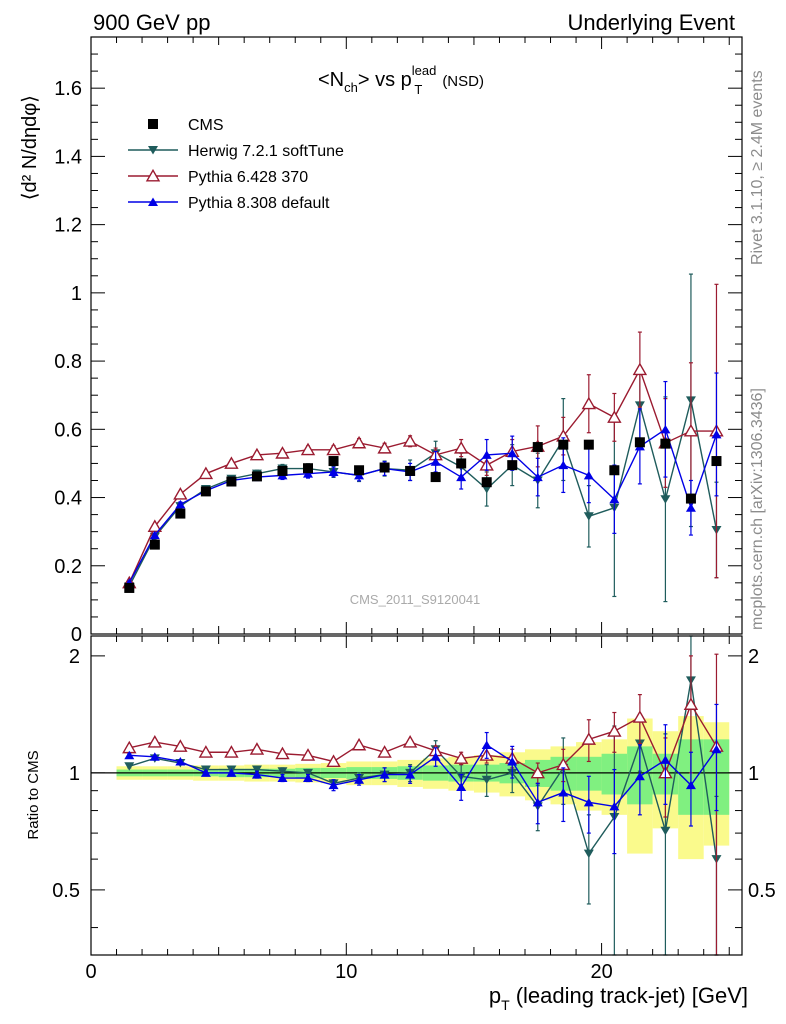 This screenshot has width=786, height=1024. Describe the element at coordinates (757, 167) in the screenshot. I see `rivet-label: Rivet 3.1.10, ≥ 2.4M events` at that location.